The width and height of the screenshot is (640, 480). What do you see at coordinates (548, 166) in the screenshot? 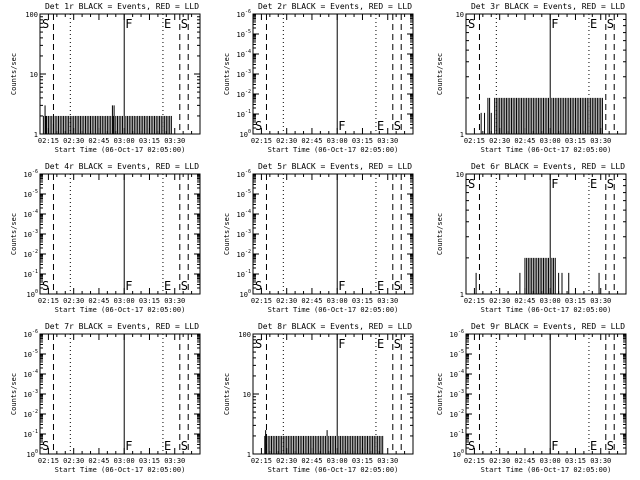
I see `panel-title: Det 6r BLACK = Events, RED = LLD` at bounding box center [548, 166].